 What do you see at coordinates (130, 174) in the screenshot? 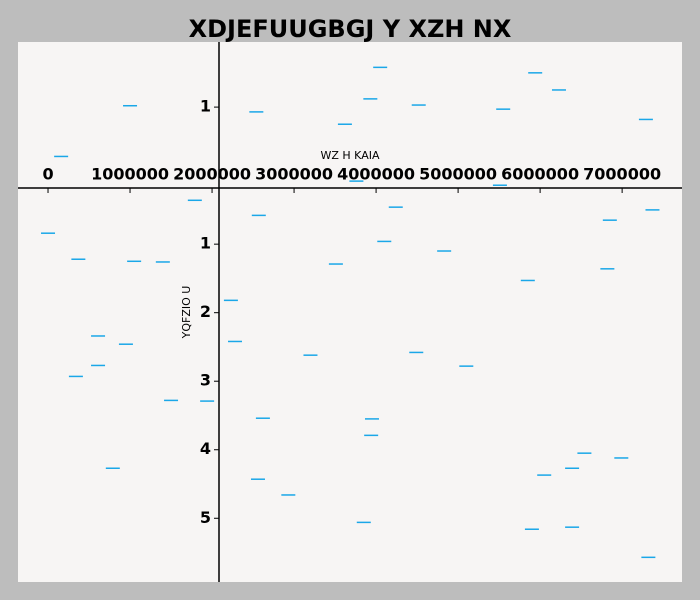
I see `x-tick-label: 1000000` at bounding box center [130, 174].